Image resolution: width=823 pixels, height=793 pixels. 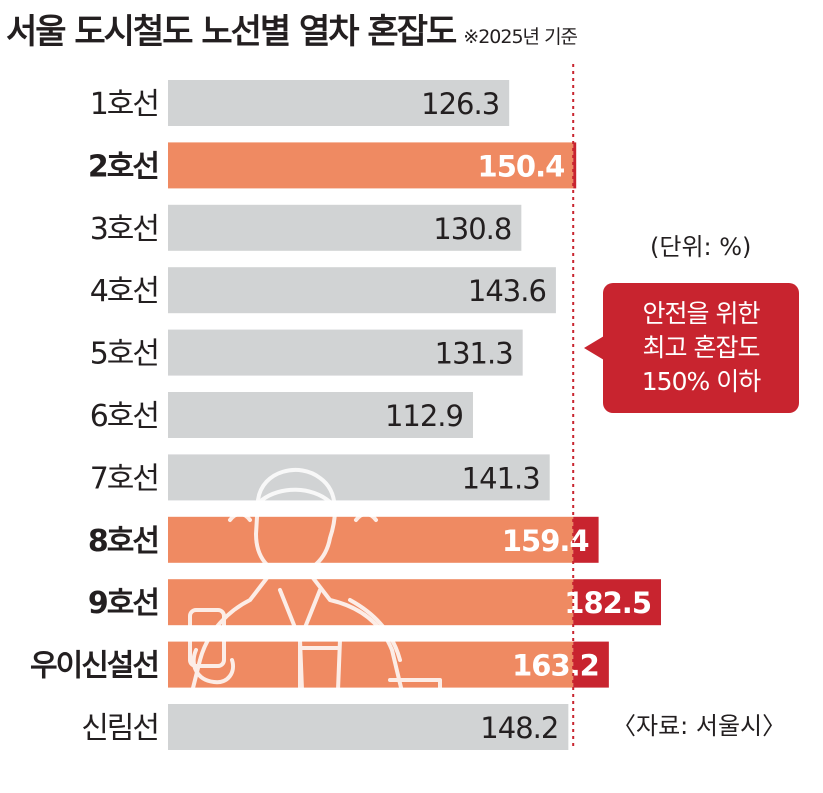 I want to click on bar-1호선, so click(x=339, y=103).